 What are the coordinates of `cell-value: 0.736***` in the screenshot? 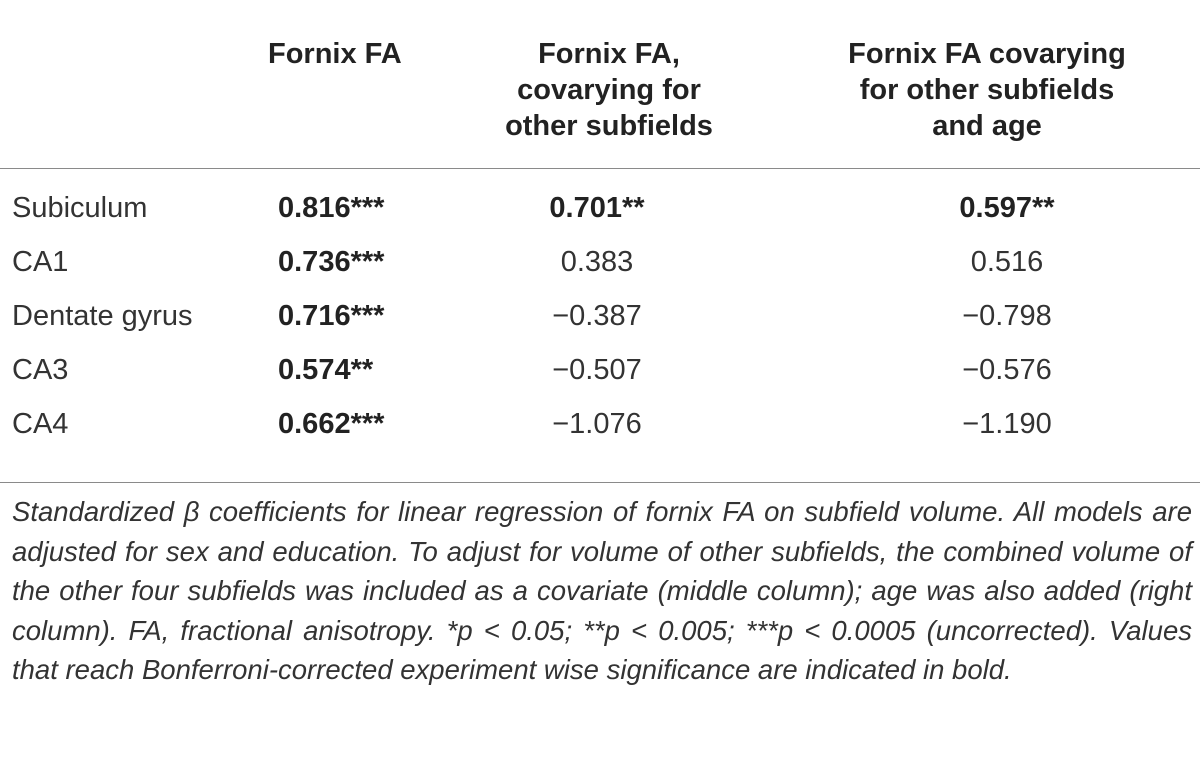 It's located at (331, 261).